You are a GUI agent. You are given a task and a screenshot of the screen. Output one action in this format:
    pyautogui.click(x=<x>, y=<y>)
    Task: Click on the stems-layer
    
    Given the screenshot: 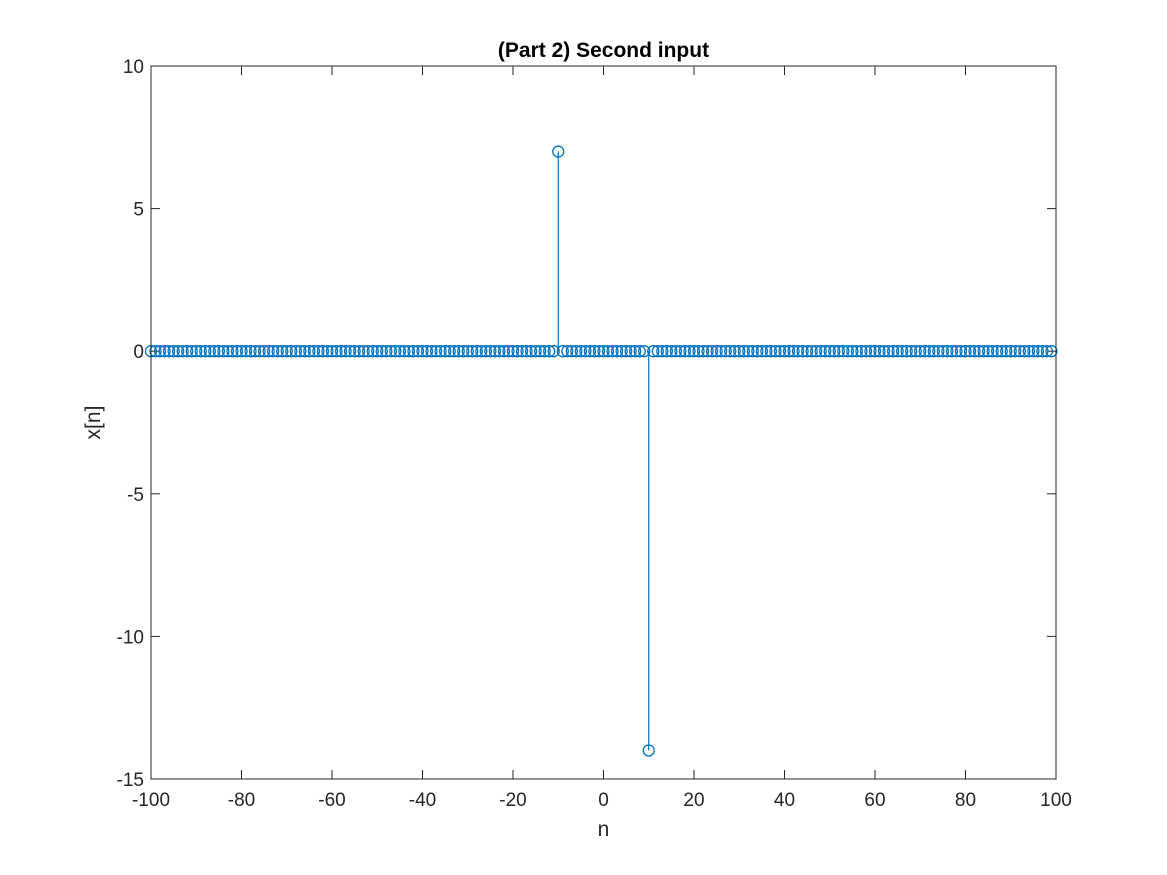 What is the action you would take?
    pyautogui.click(x=603, y=451)
    